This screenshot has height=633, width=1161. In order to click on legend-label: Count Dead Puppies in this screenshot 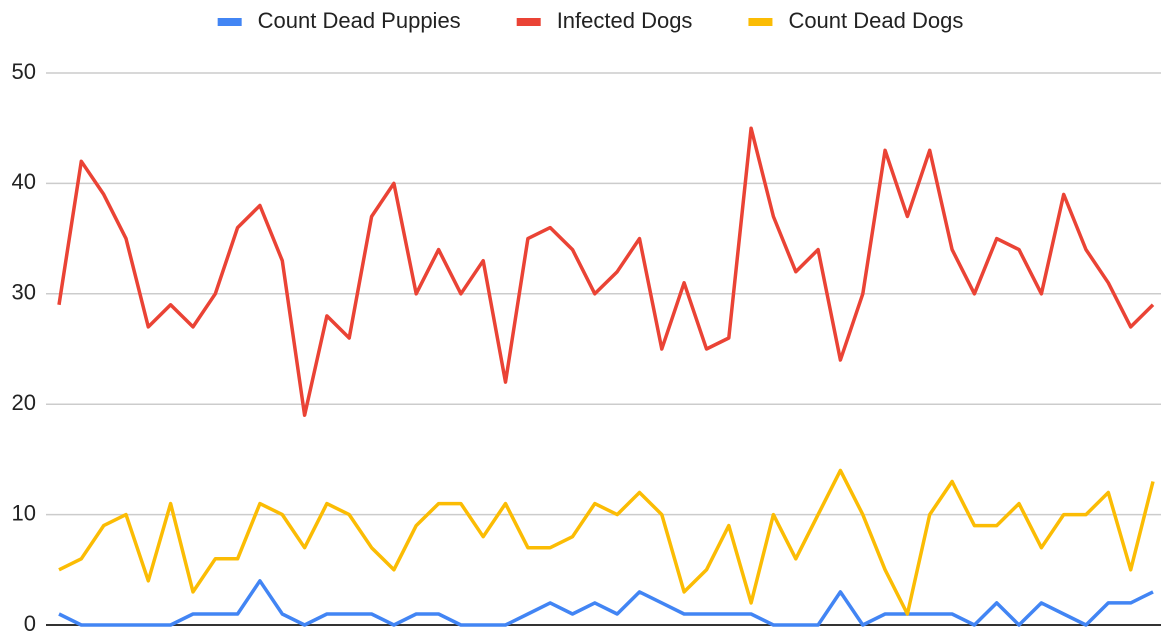, I will do `click(359, 20)`.